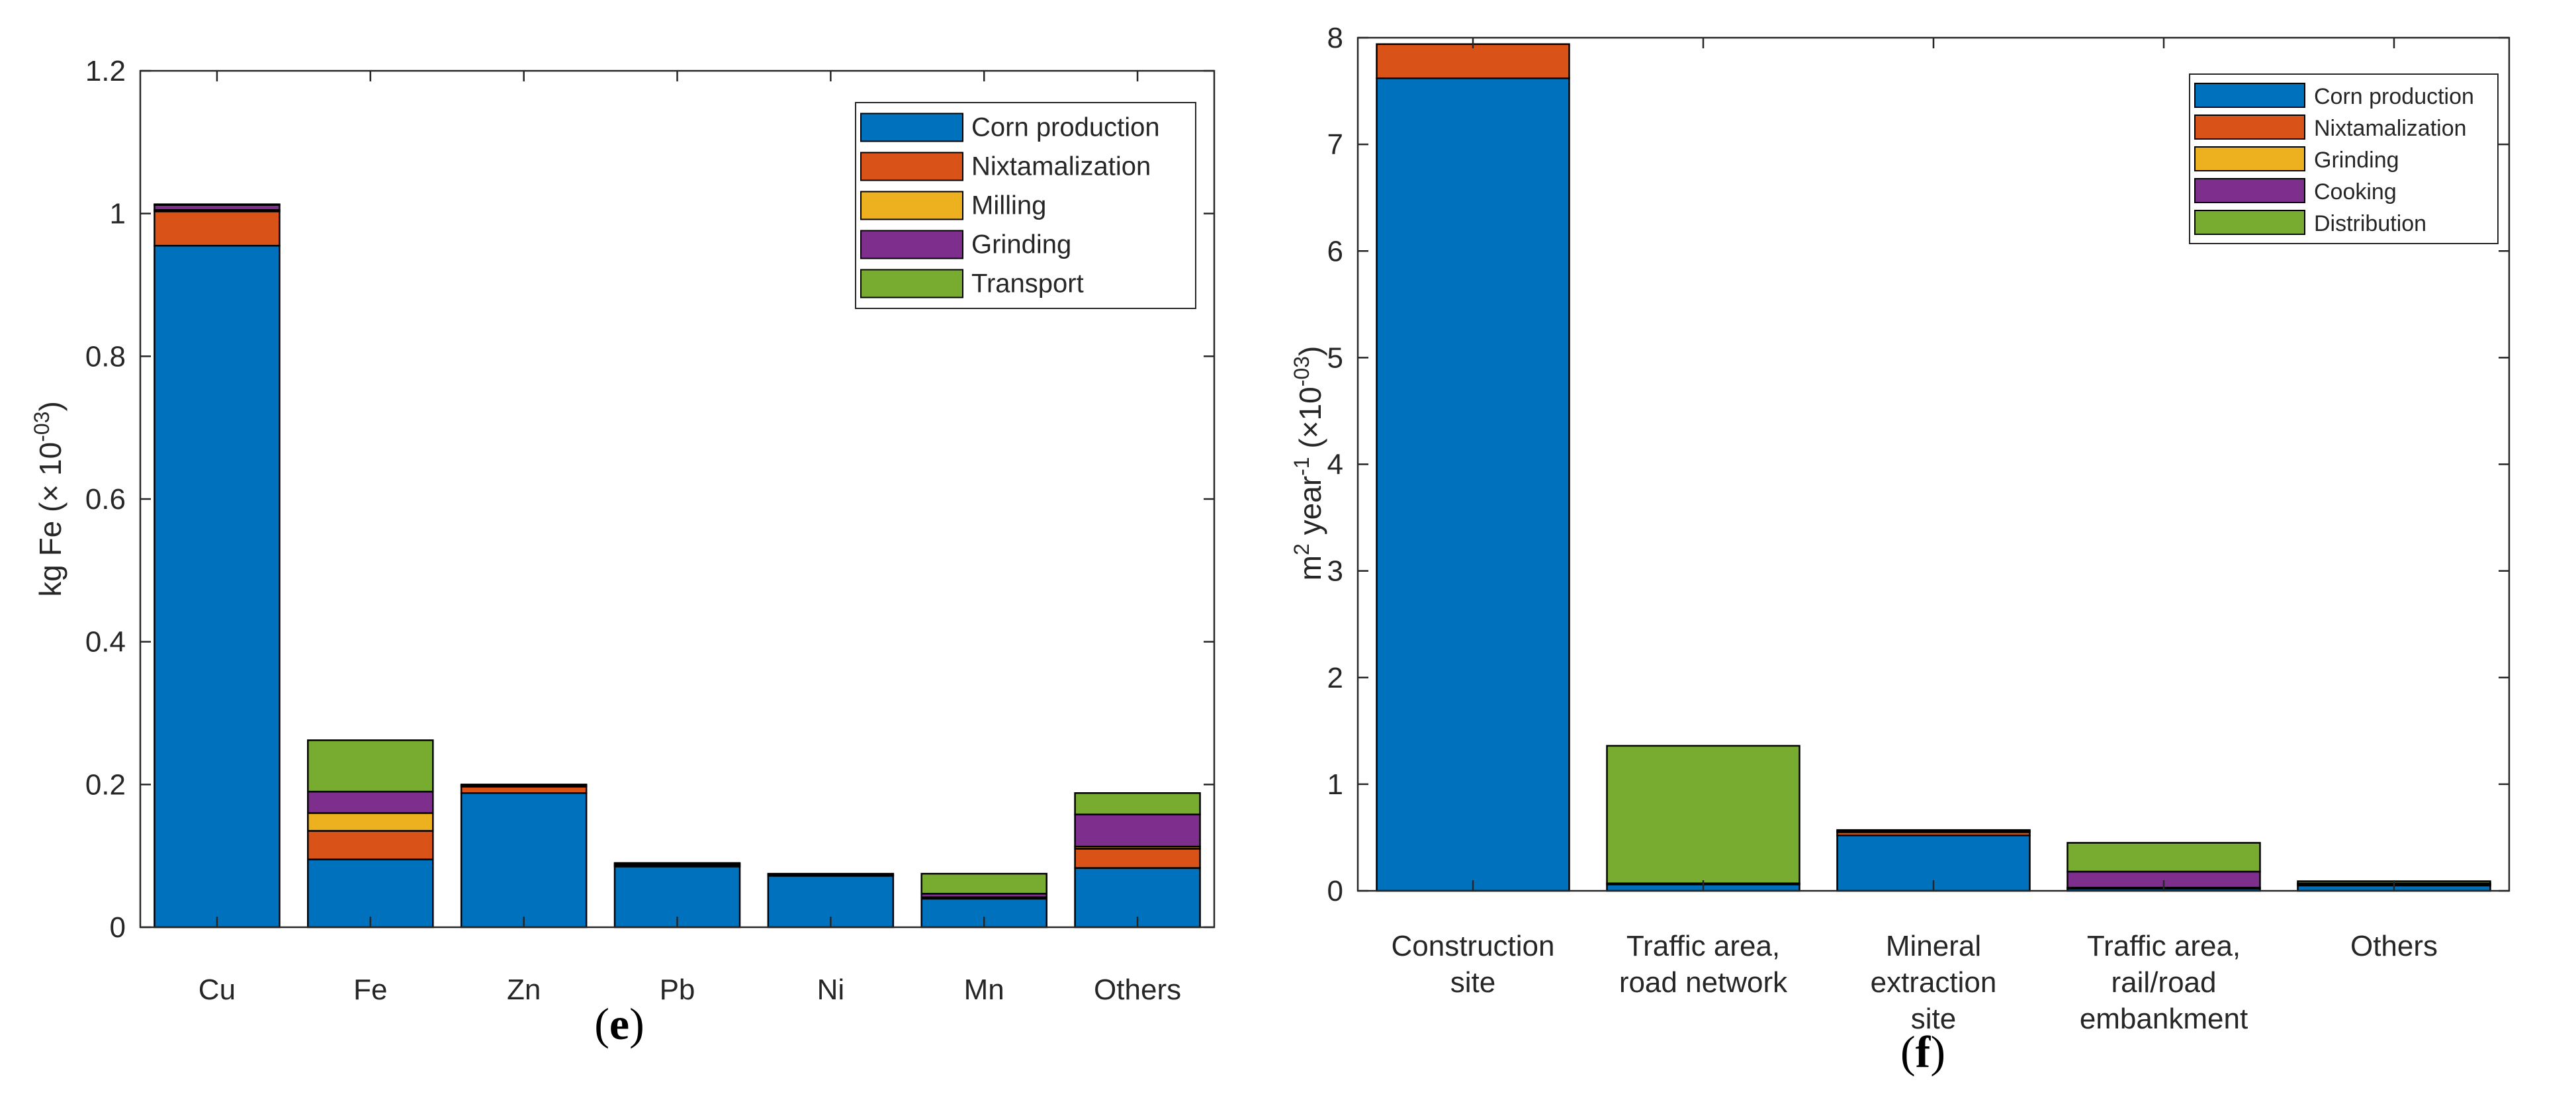  What do you see at coordinates (217, 990) in the screenshot?
I see `category-label-e-0: Cu` at bounding box center [217, 990].